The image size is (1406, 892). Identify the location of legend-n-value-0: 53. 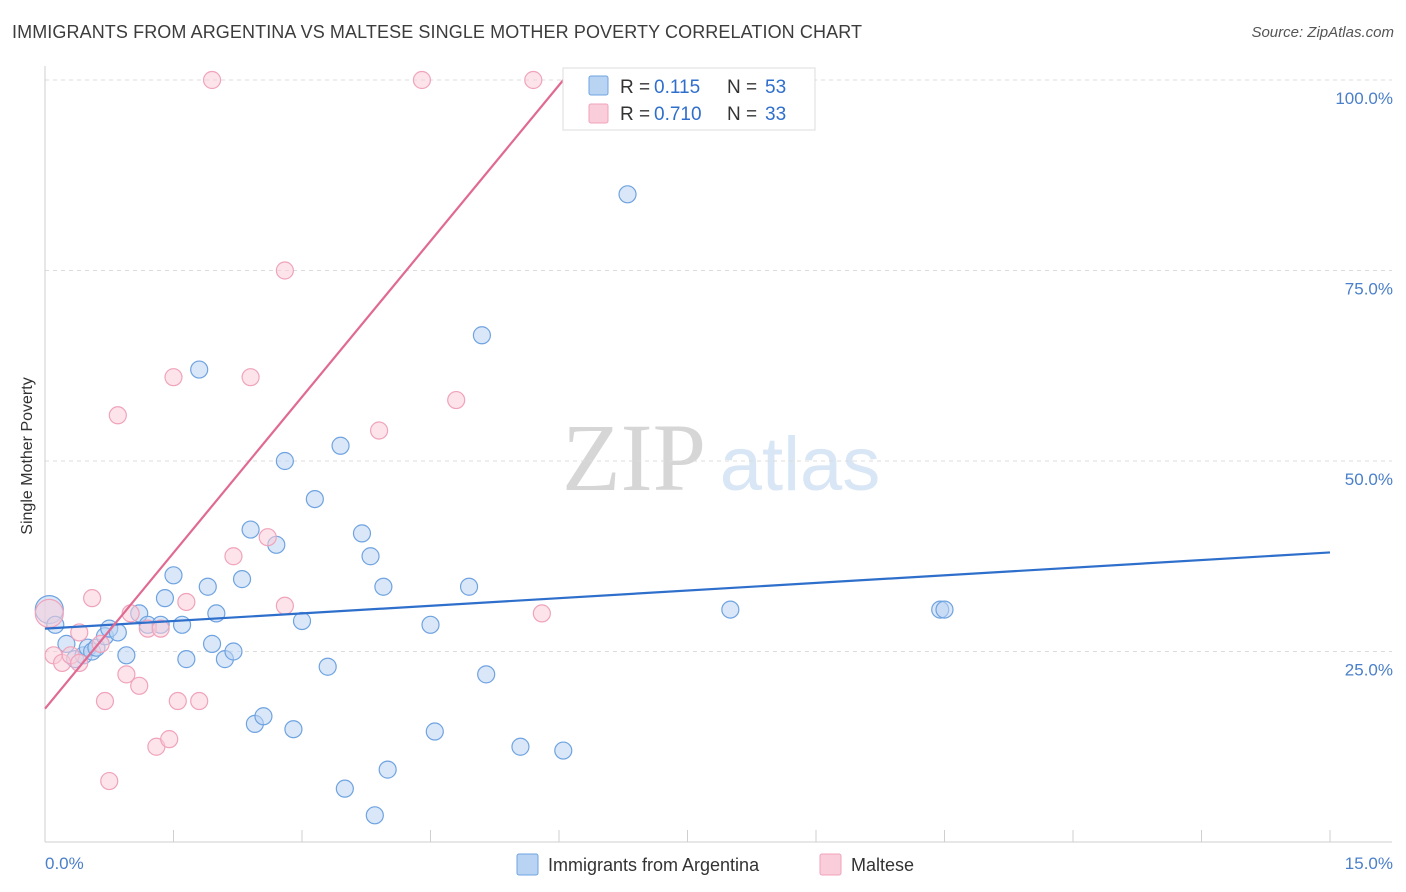
(775, 87).